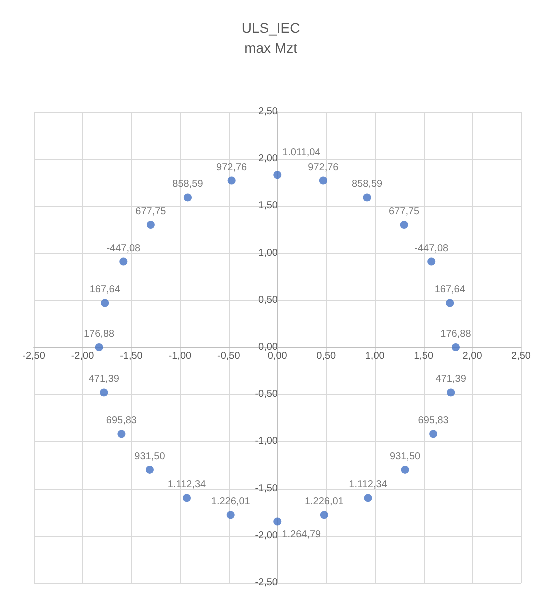 This screenshot has width=542, height=598. Describe the element at coordinates (268, 112) in the screenshot. I see `y-tick-label: 2,50` at that location.